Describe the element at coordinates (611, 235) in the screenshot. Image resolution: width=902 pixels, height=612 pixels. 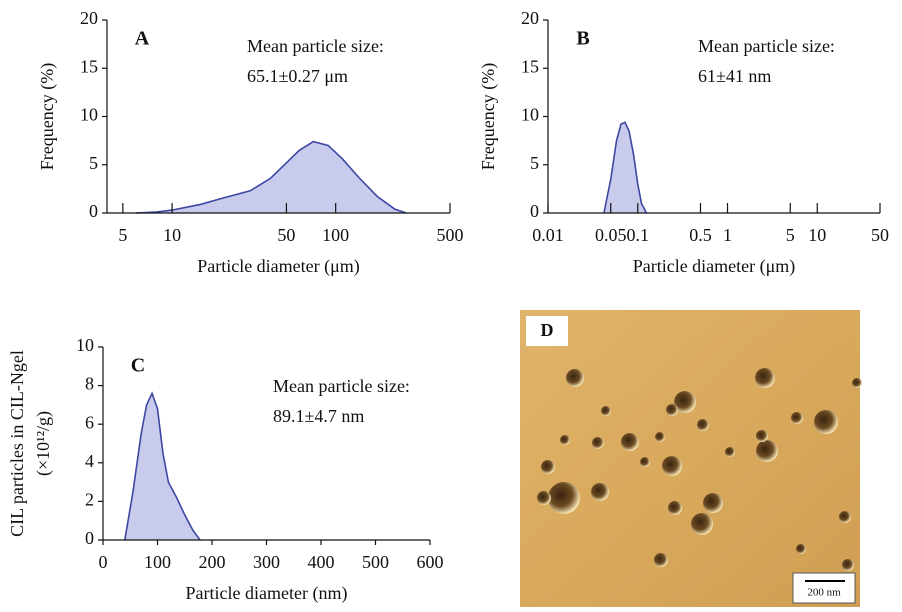
I see `x-tick-label: 0.05` at that location.